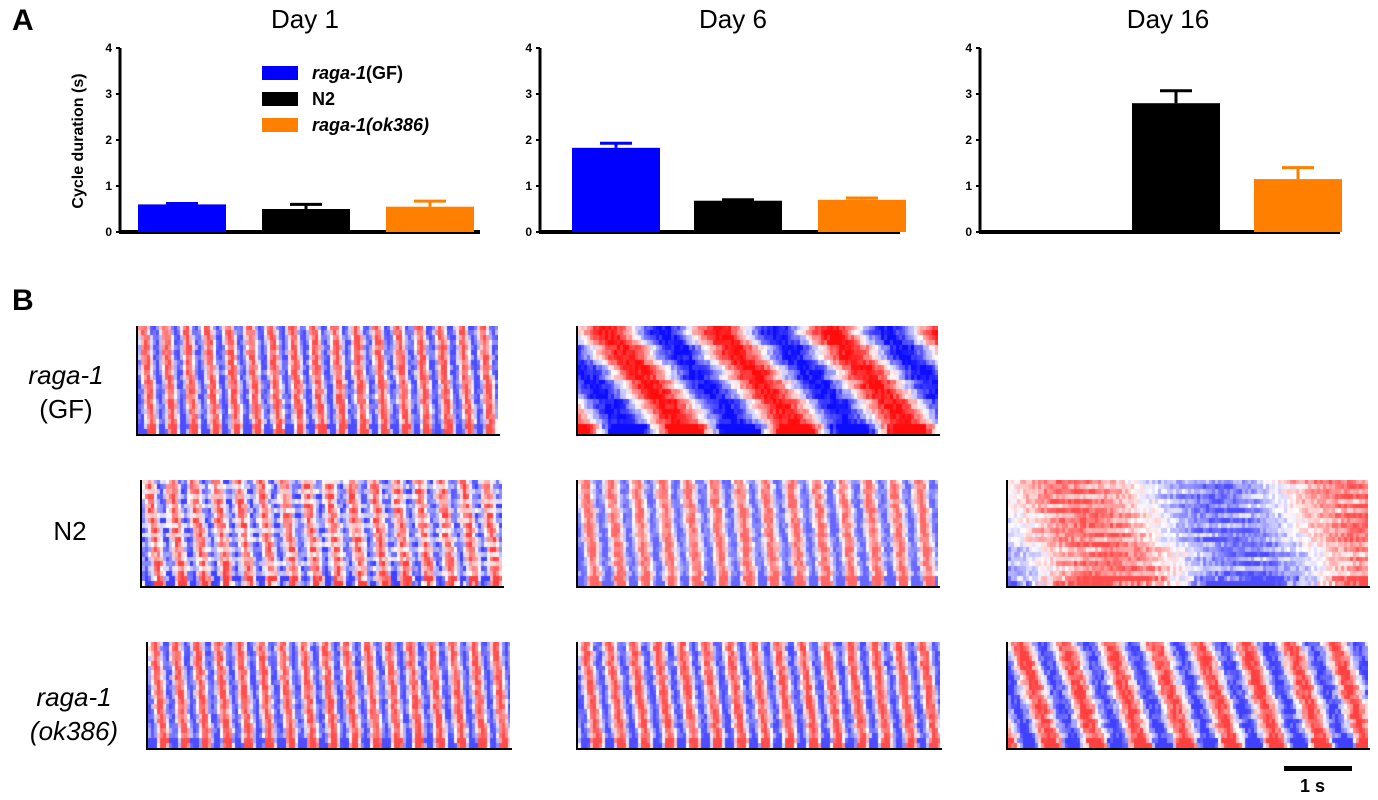 The height and width of the screenshot is (800, 1378). What do you see at coordinates (66, 392) in the screenshot?
I see `row-label-raga-1-gf: raga-1 (GF)` at bounding box center [66, 392].